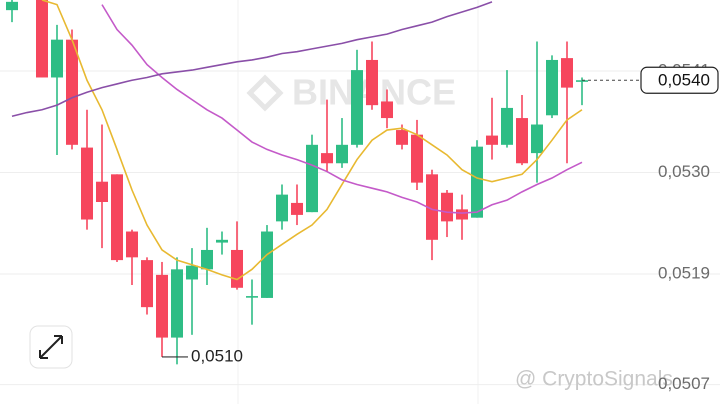 The height and width of the screenshot is (404, 720). Describe the element at coordinates (594, 379) in the screenshot. I see `source-watermark: @ CryptoSignals` at that location.